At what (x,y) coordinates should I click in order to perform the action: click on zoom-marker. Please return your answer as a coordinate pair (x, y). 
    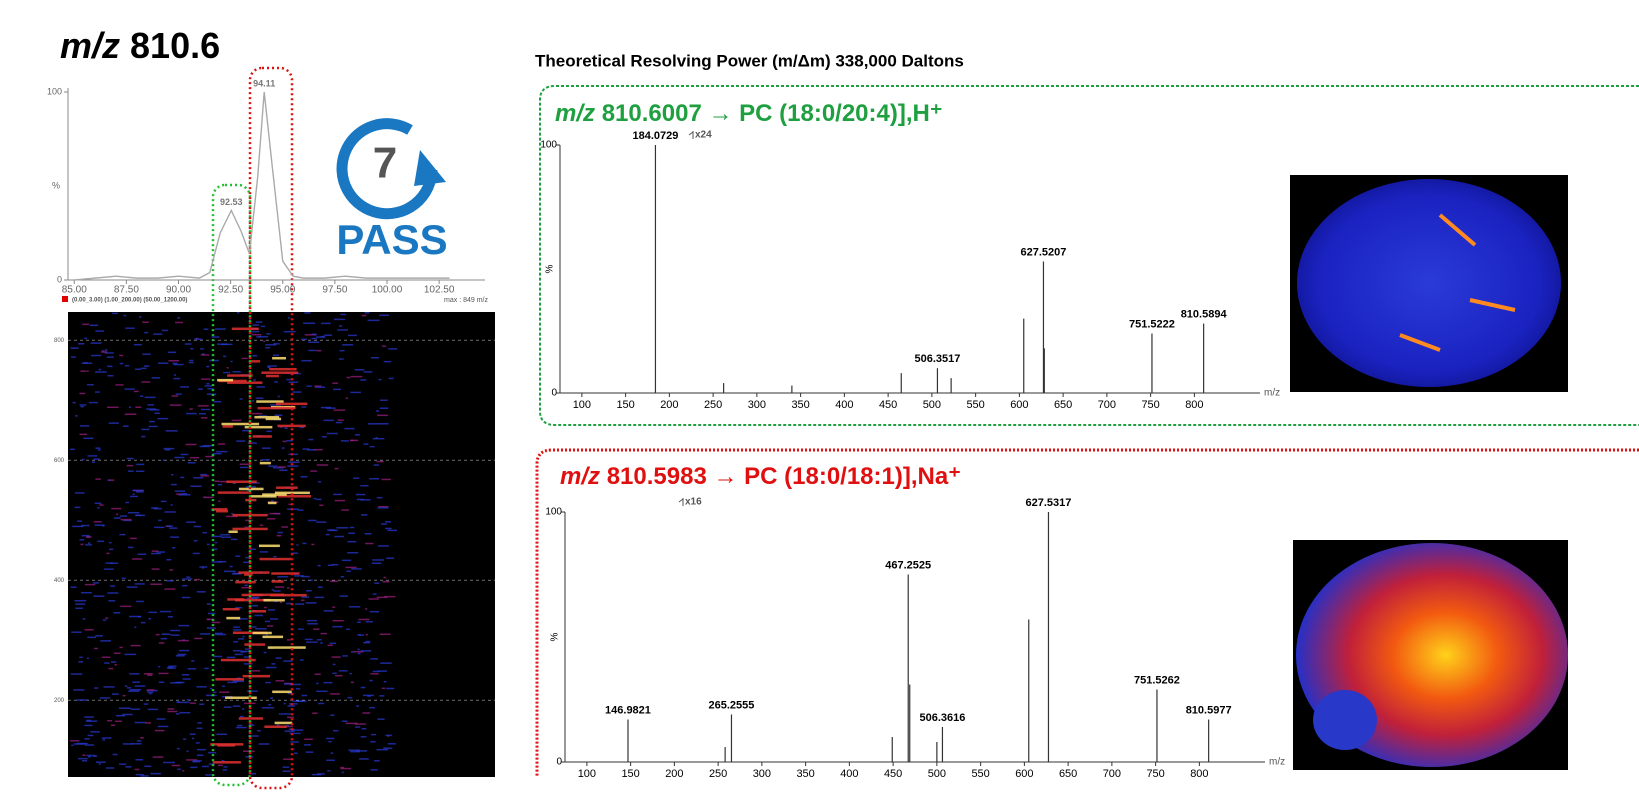
    Looking at the image, I should click on (681, 502).